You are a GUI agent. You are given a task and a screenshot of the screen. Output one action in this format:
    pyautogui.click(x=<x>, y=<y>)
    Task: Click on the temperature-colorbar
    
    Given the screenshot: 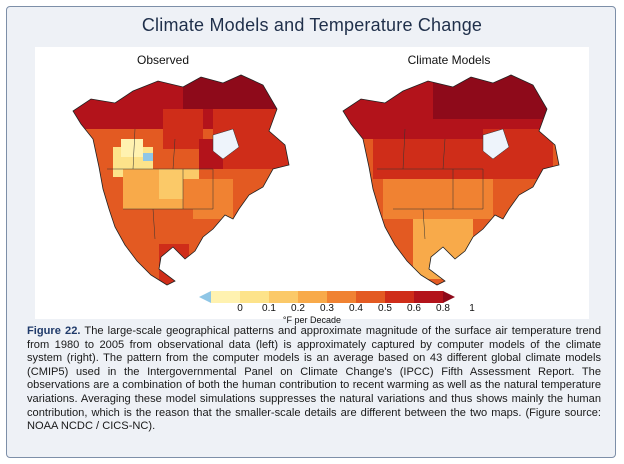 What is the action you would take?
    pyautogui.click(x=327, y=297)
    